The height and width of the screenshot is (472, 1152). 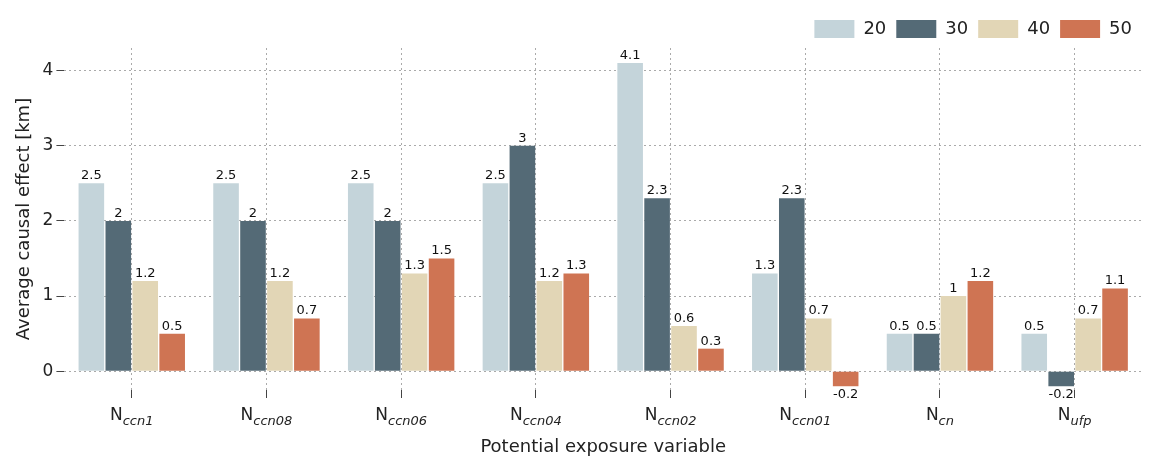 What do you see at coordinates (875, 27) in the screenshot?
I see `legend-label: 20` at bounding box center [875, 27].